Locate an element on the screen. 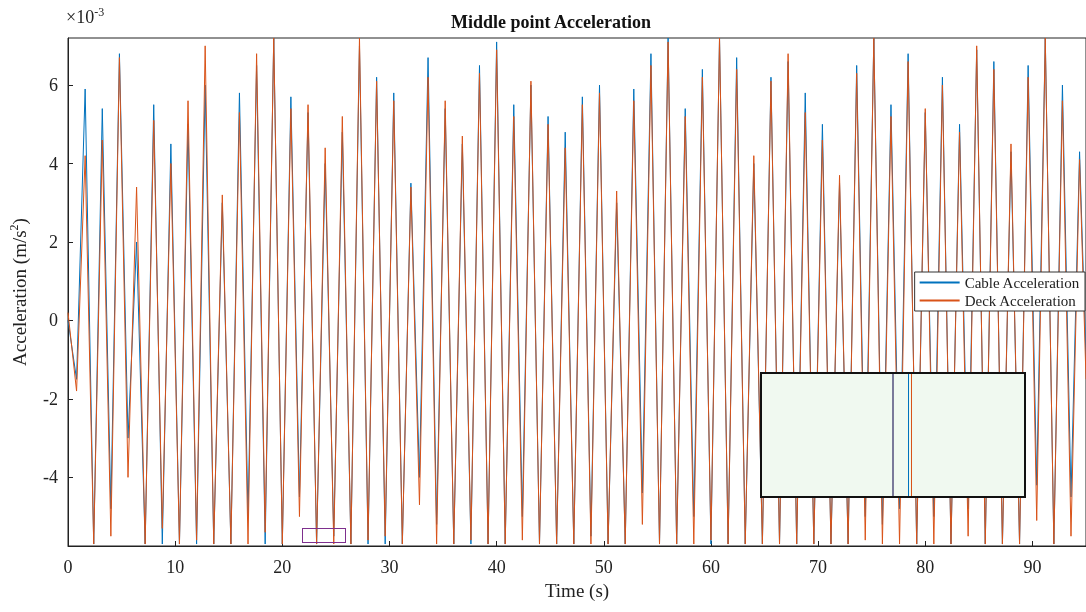 The image size is (1086, 612). x-tick-label: 40 is located at coordinates (496, 567).